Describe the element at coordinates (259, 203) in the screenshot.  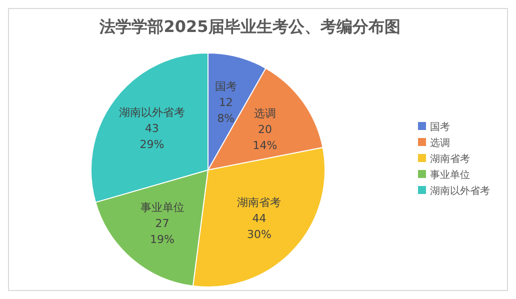
I see `slice-label: 湖南省考` at that location.